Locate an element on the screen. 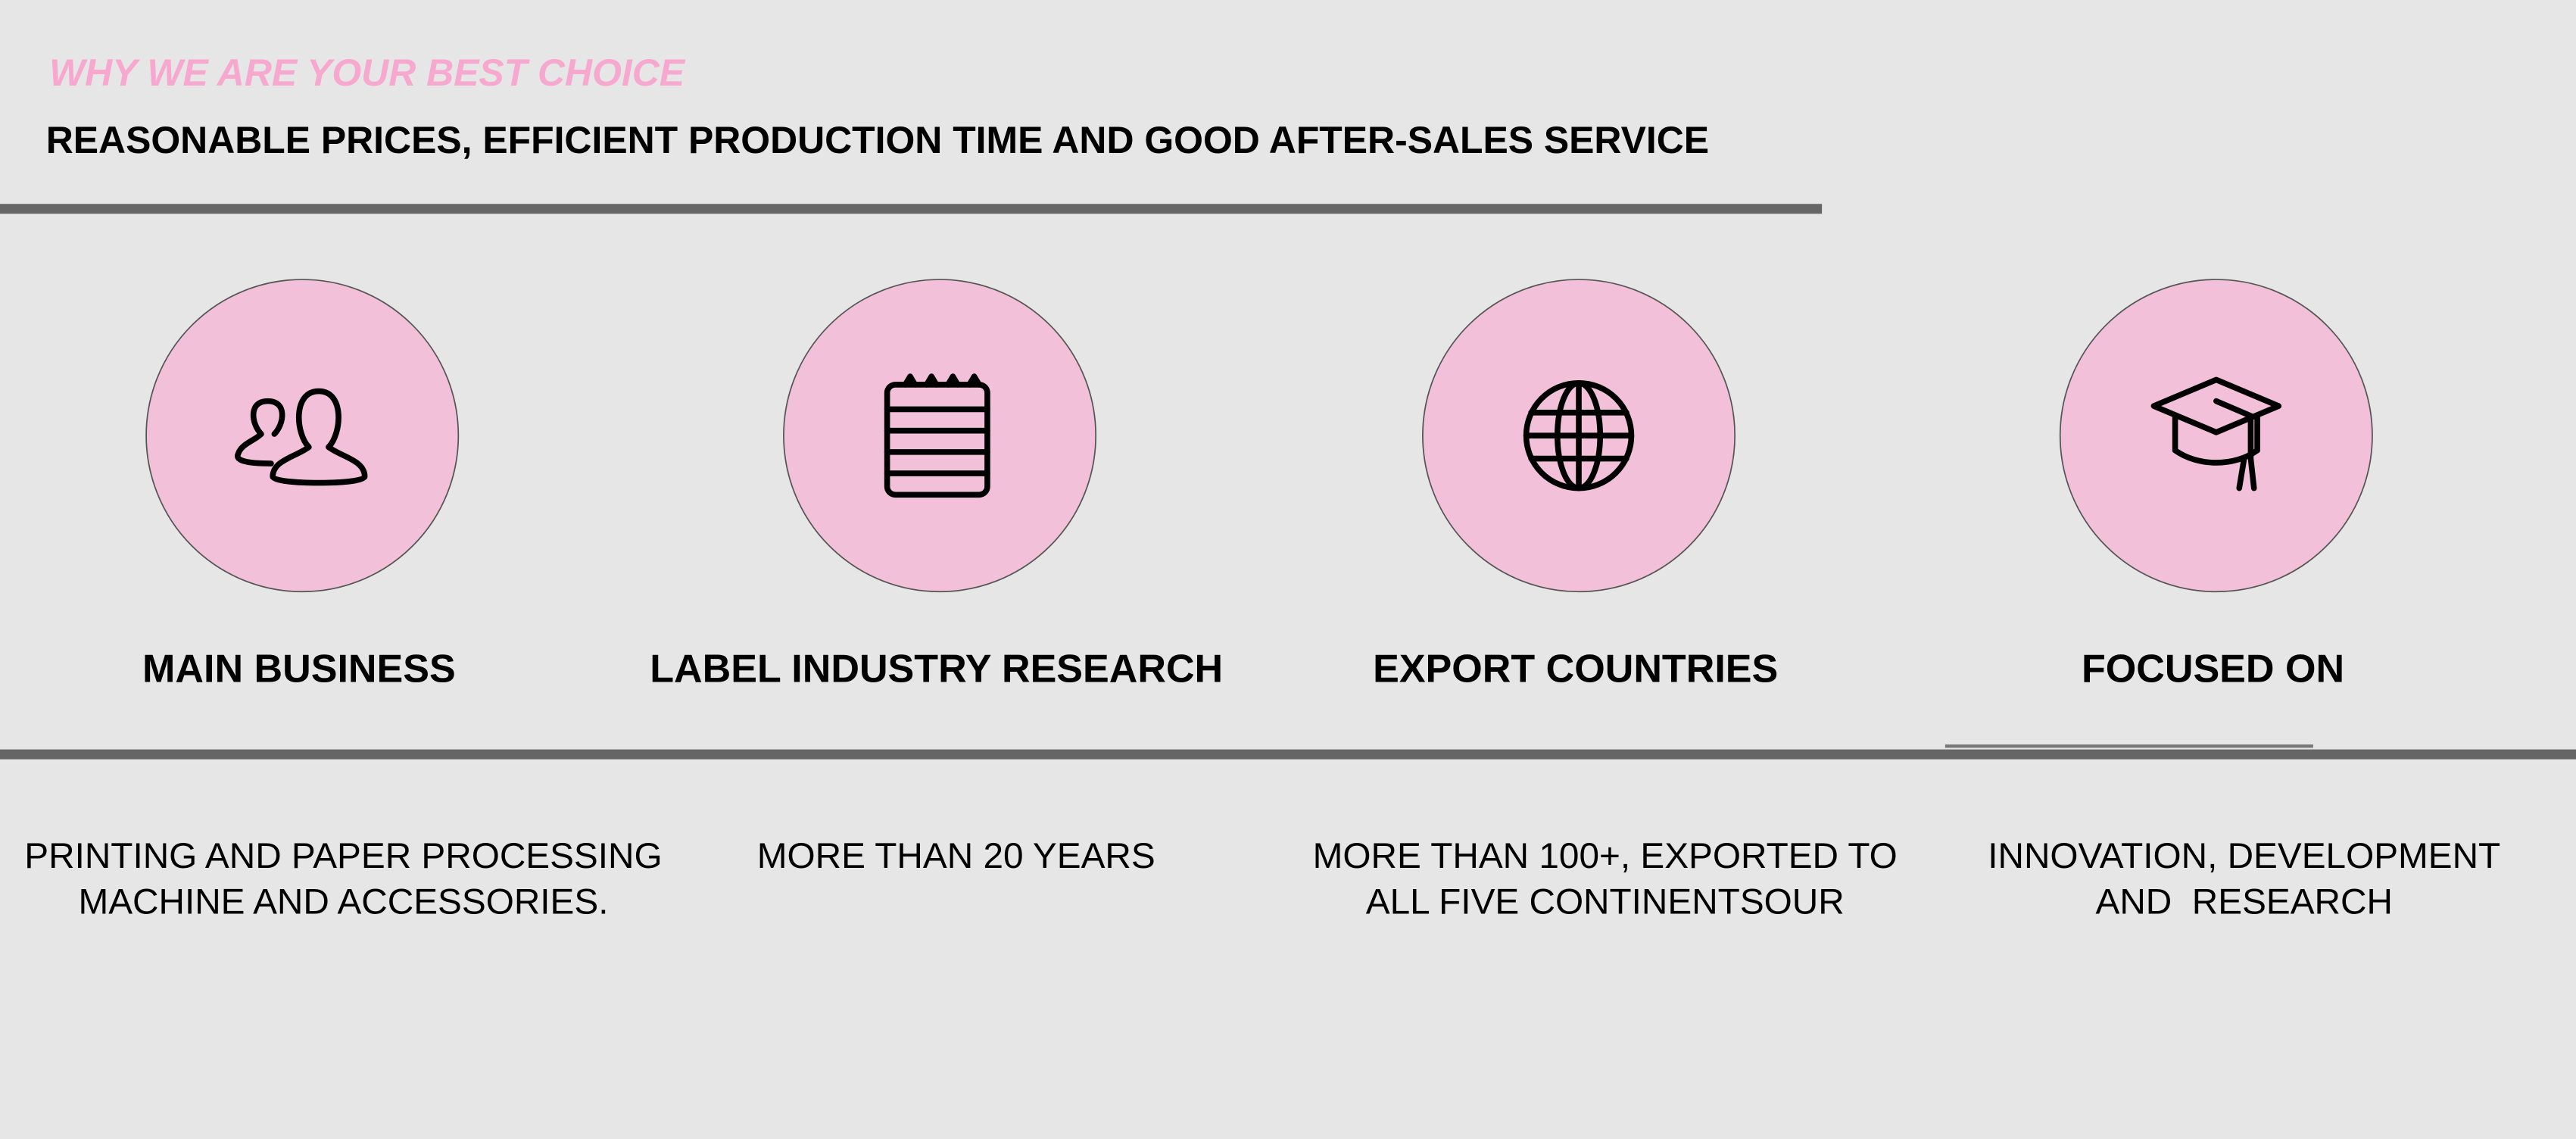 This screenshot has height=1139, width=2576. users-icon is located at coordinates (301, 437).